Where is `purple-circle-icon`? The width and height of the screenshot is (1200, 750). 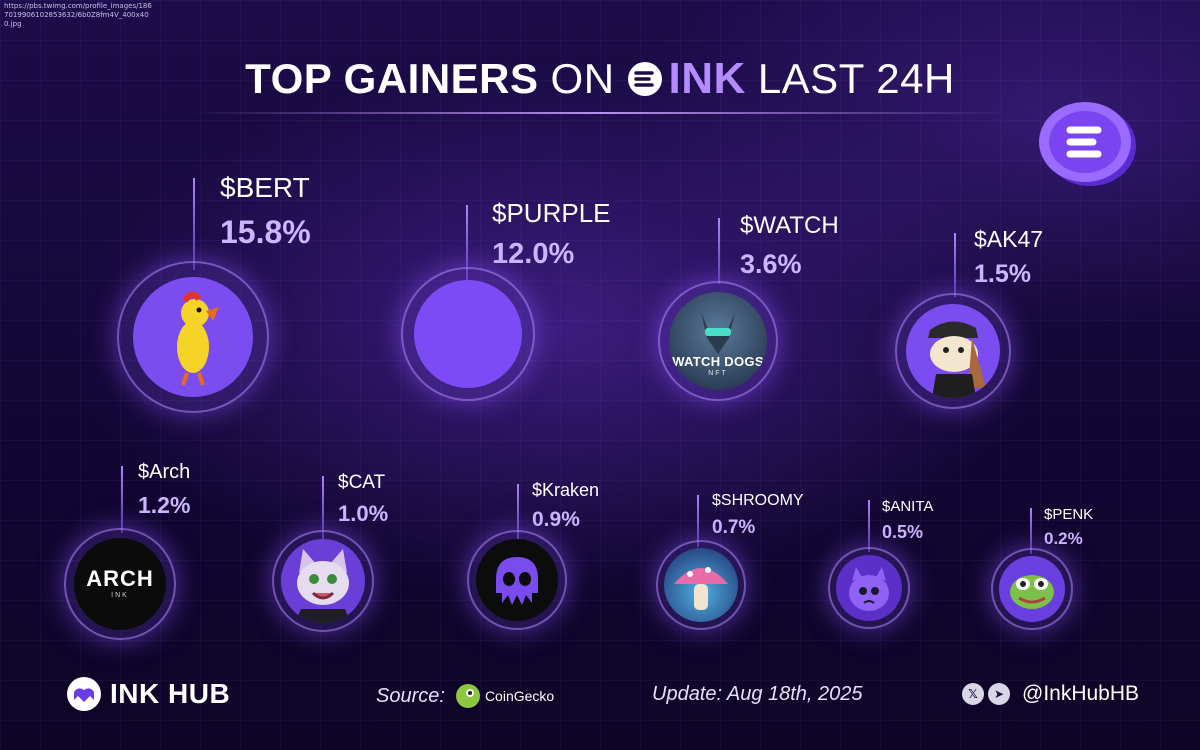
purple-circle-icon is located at coordinates (468, 334).